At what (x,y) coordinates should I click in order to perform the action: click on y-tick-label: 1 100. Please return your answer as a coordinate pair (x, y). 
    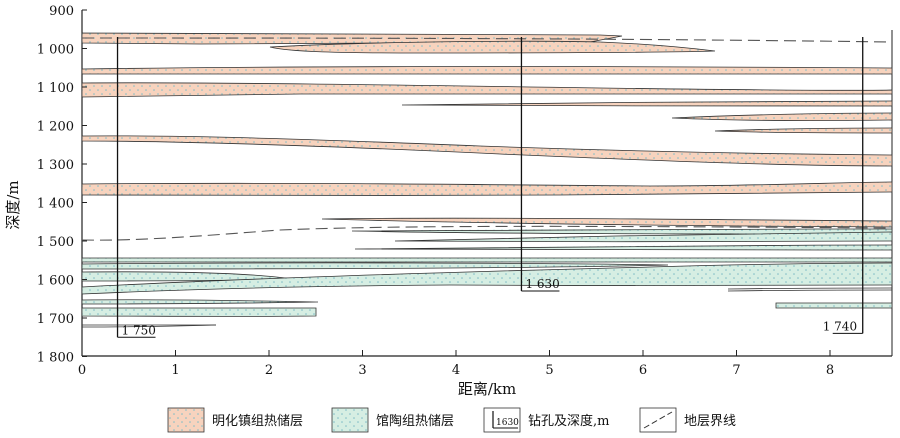
    Looking at the image, I should click on (55, 88).